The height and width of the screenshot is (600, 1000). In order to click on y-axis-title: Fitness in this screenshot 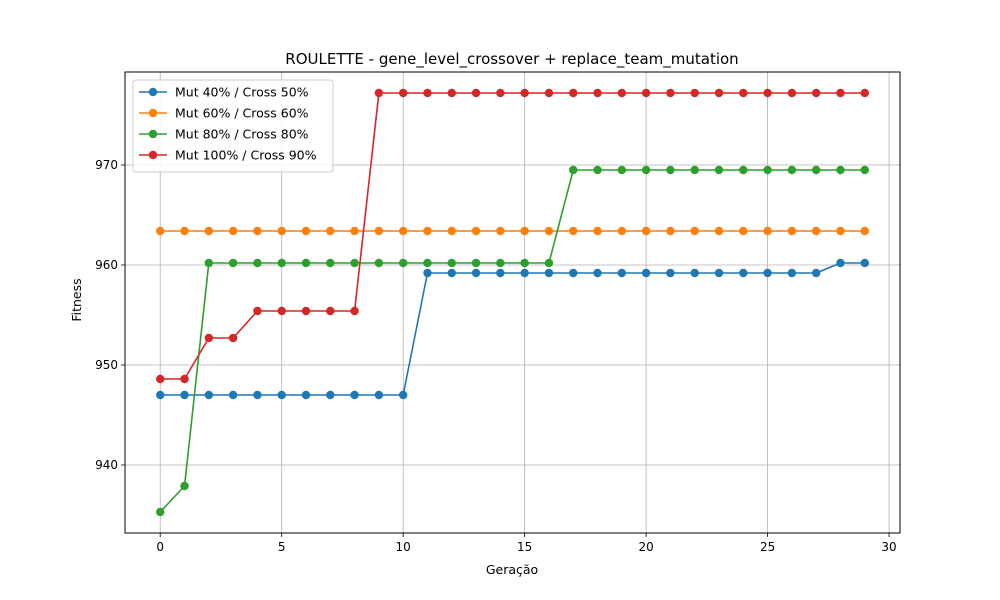, I will do `click(76, 299)`.